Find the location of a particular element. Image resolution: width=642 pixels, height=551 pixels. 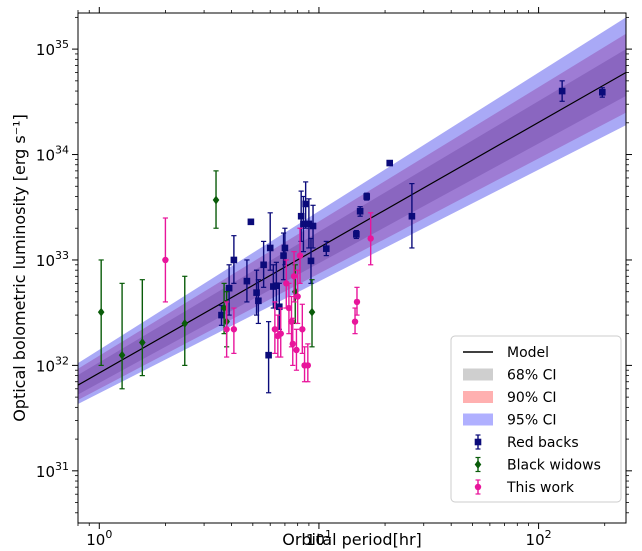

series-circle is located at coordinates (268, 297).